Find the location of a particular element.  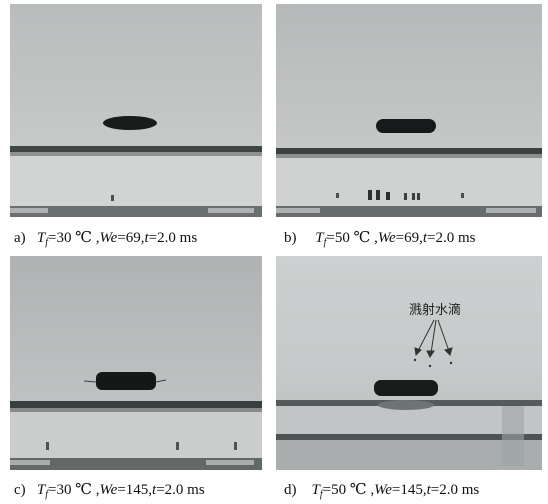

annotation-label: 溅射水滴 is located at coordinates (435, 310).